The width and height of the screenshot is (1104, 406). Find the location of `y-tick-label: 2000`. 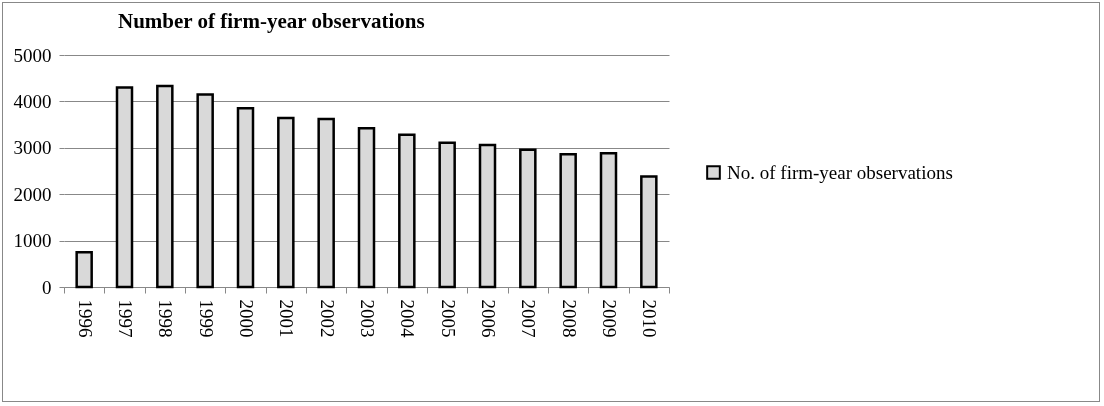

y-tick-label: 2000 is located at coordinates (32, 194).